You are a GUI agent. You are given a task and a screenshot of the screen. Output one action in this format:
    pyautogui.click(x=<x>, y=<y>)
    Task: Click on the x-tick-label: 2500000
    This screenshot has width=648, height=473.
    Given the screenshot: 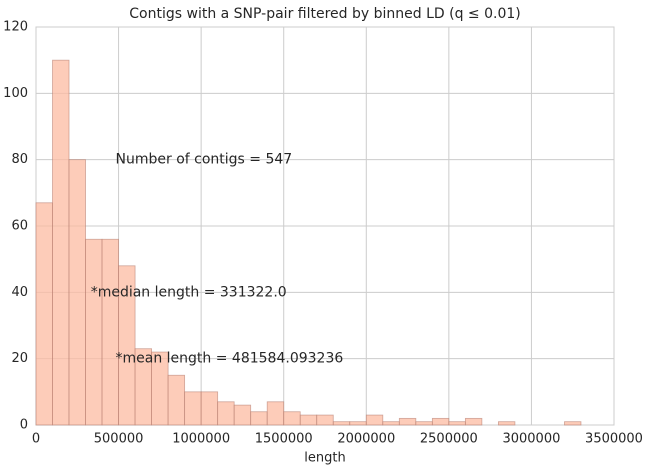 What is the action you would take?
    pyautogui.click(x=449, y=439)
    